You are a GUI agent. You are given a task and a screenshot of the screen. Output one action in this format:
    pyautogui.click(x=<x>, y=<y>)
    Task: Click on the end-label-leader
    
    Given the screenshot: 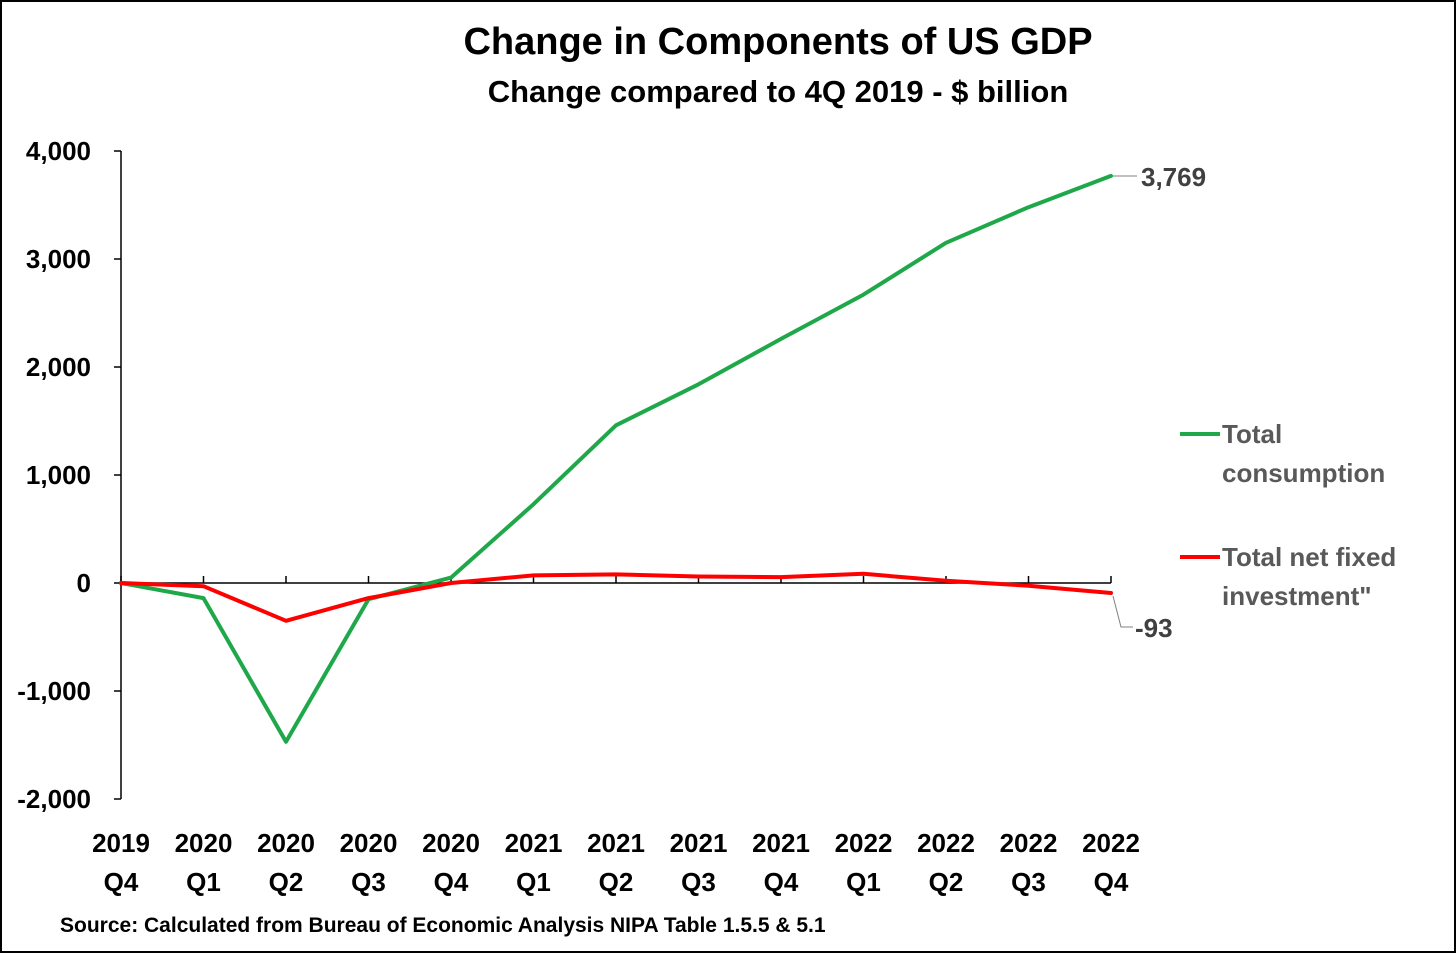 What is the action you would take?
    pyautogui.click(x=1122, y=611)
    